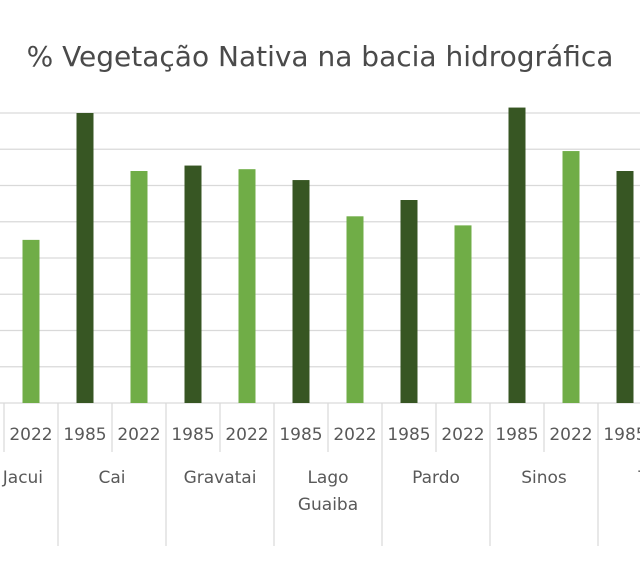 This screenshot has height=574, width=640. What do you see at coordinates (247, 286) in the screenshot?
I see `bar-gravatai-2022` at bounding box center [247, 286].